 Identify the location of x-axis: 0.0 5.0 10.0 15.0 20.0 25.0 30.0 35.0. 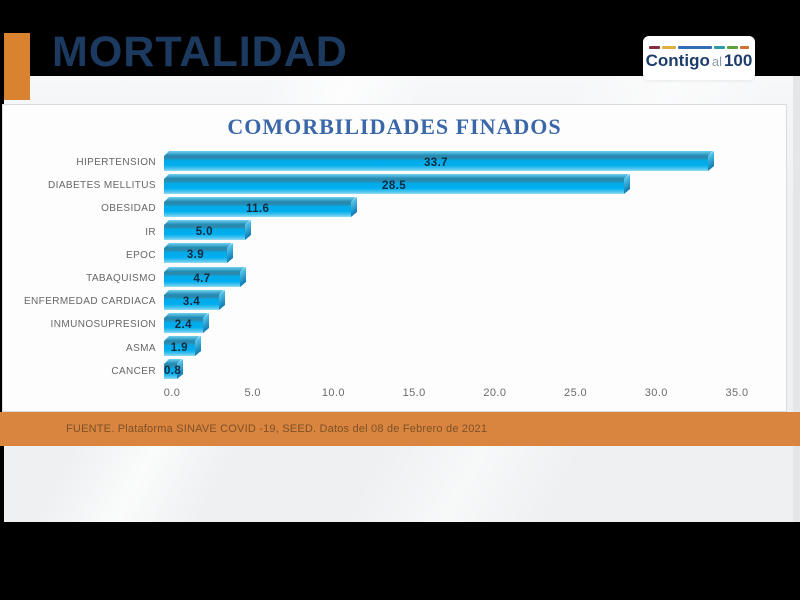
(394, 396).